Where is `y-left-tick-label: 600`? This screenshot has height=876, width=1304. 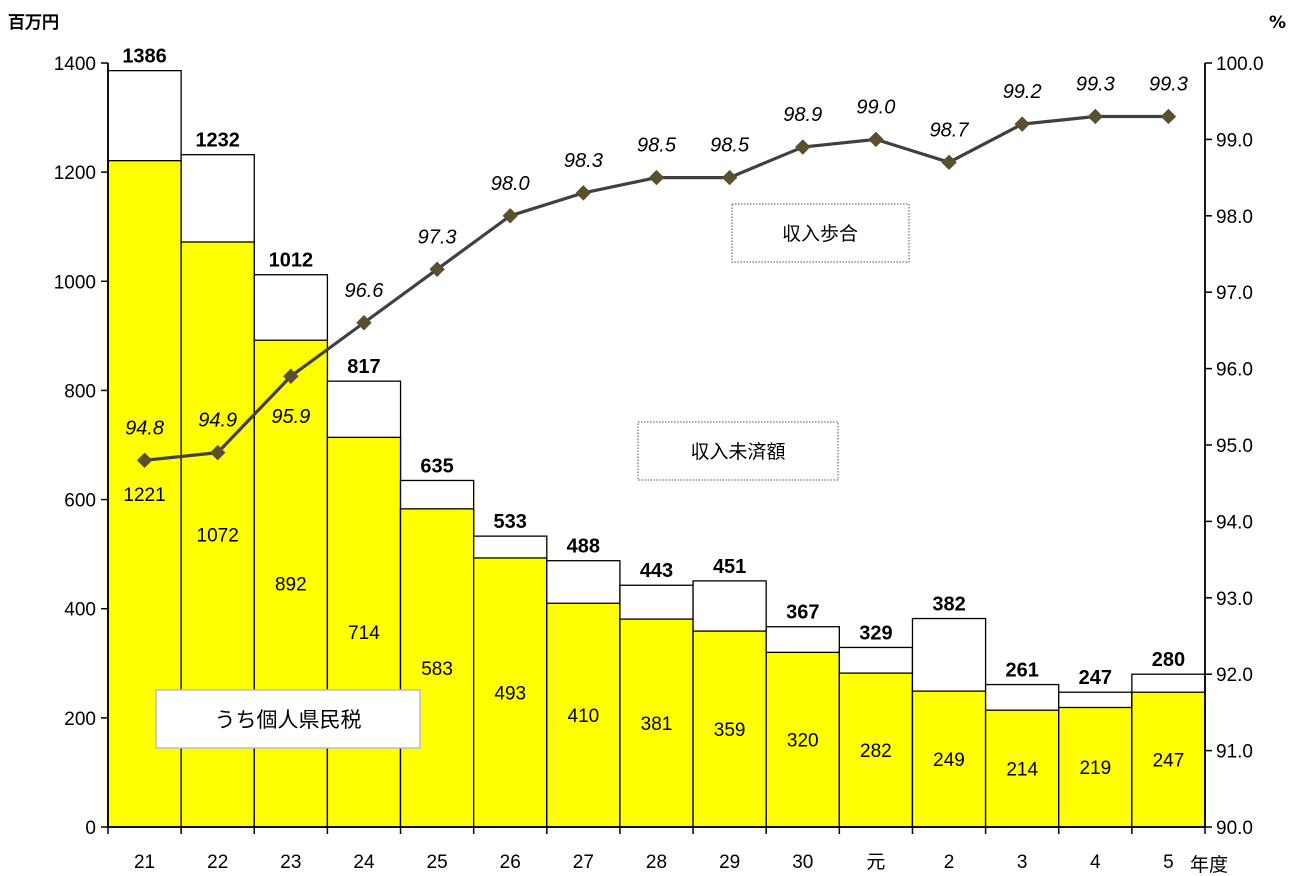 y-left-tick-label: 600 is located at coordinates (80, 501).